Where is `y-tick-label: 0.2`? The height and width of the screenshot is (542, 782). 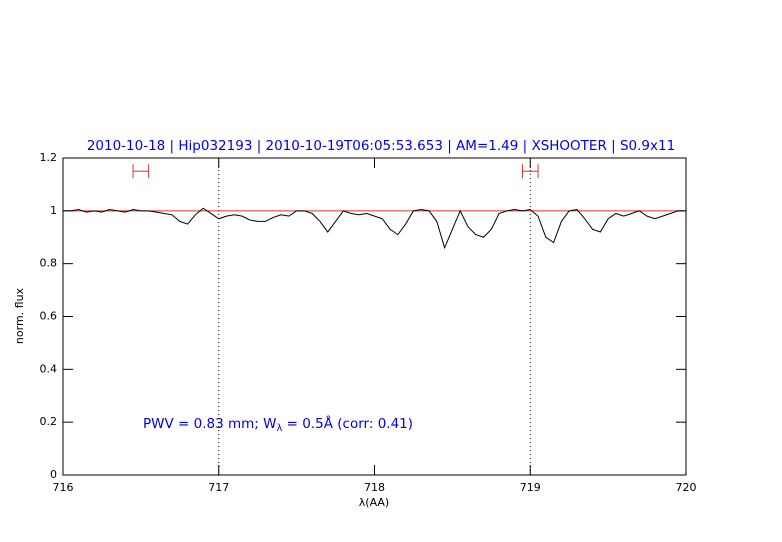 y-tick-label: 0.2 is located at coordinates (49, 421).